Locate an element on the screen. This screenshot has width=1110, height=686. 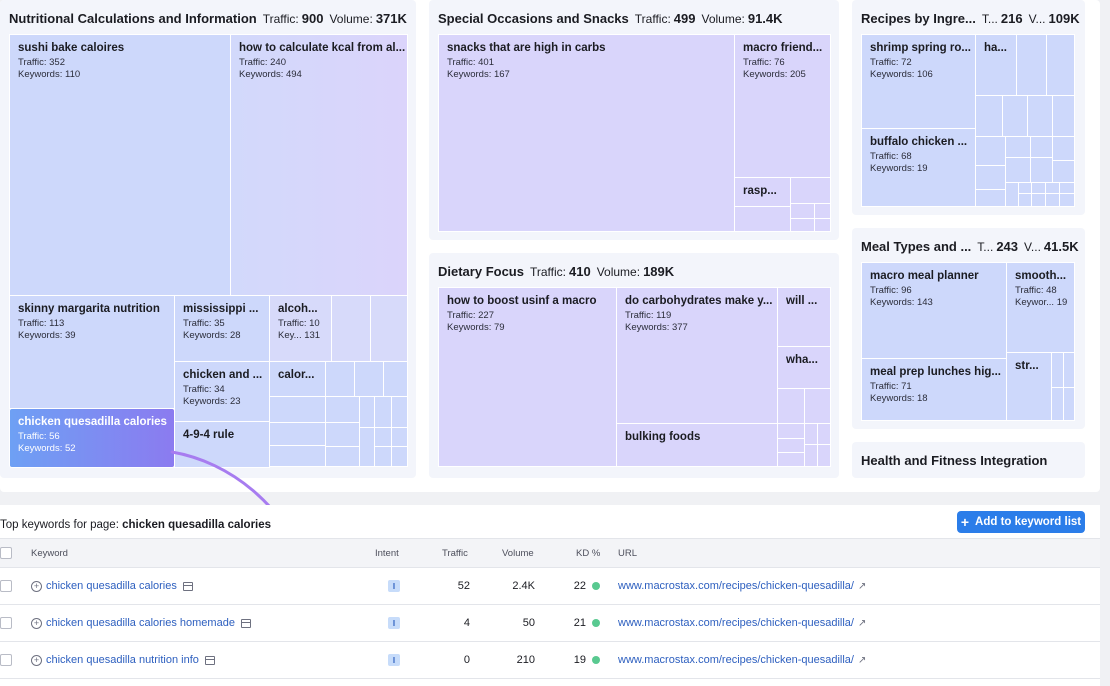
keyword-link: chicken quesadilla nutrition info is located at coordinates (122, 660).